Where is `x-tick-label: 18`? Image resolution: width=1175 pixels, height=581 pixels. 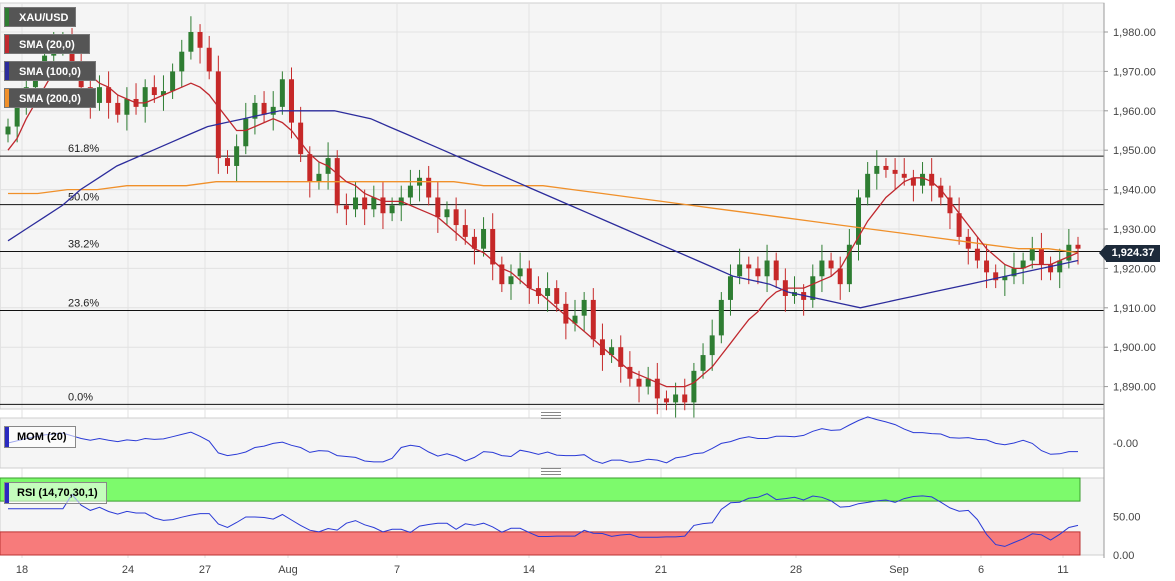
x-tick-label: 18 is located at coordinates (22, 570).